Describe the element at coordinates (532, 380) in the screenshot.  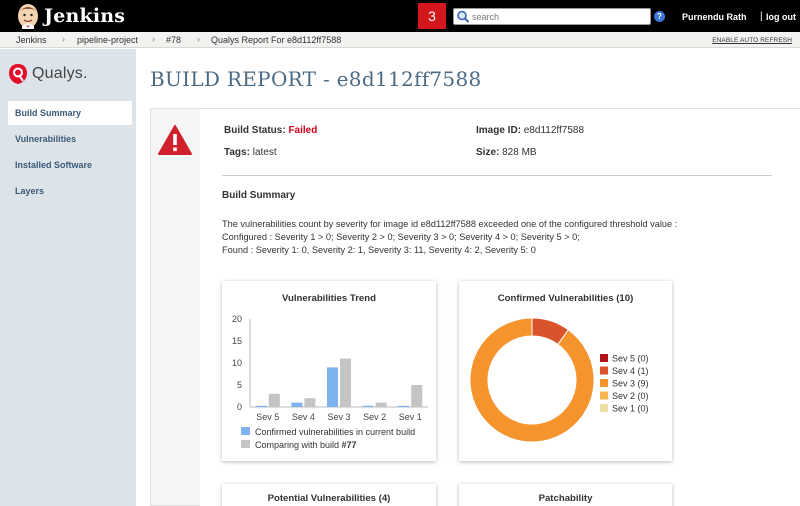
I see `donut-slice` at that location.